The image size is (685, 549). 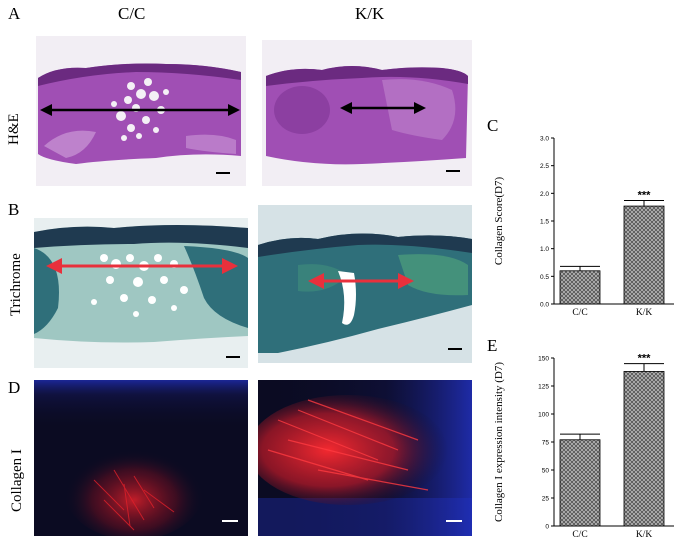 I want to click on y-tick-label: 2.0, so click(x=544, y=194).